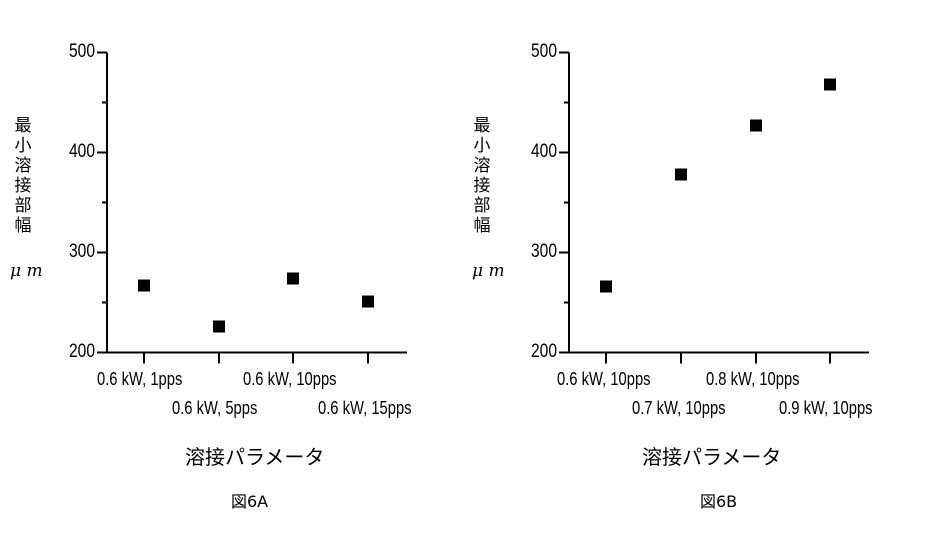 The image size is (933, 543). I want to click on y-axis-title-6b: 最 小 溶 接 部 幅, so click(482, 176).